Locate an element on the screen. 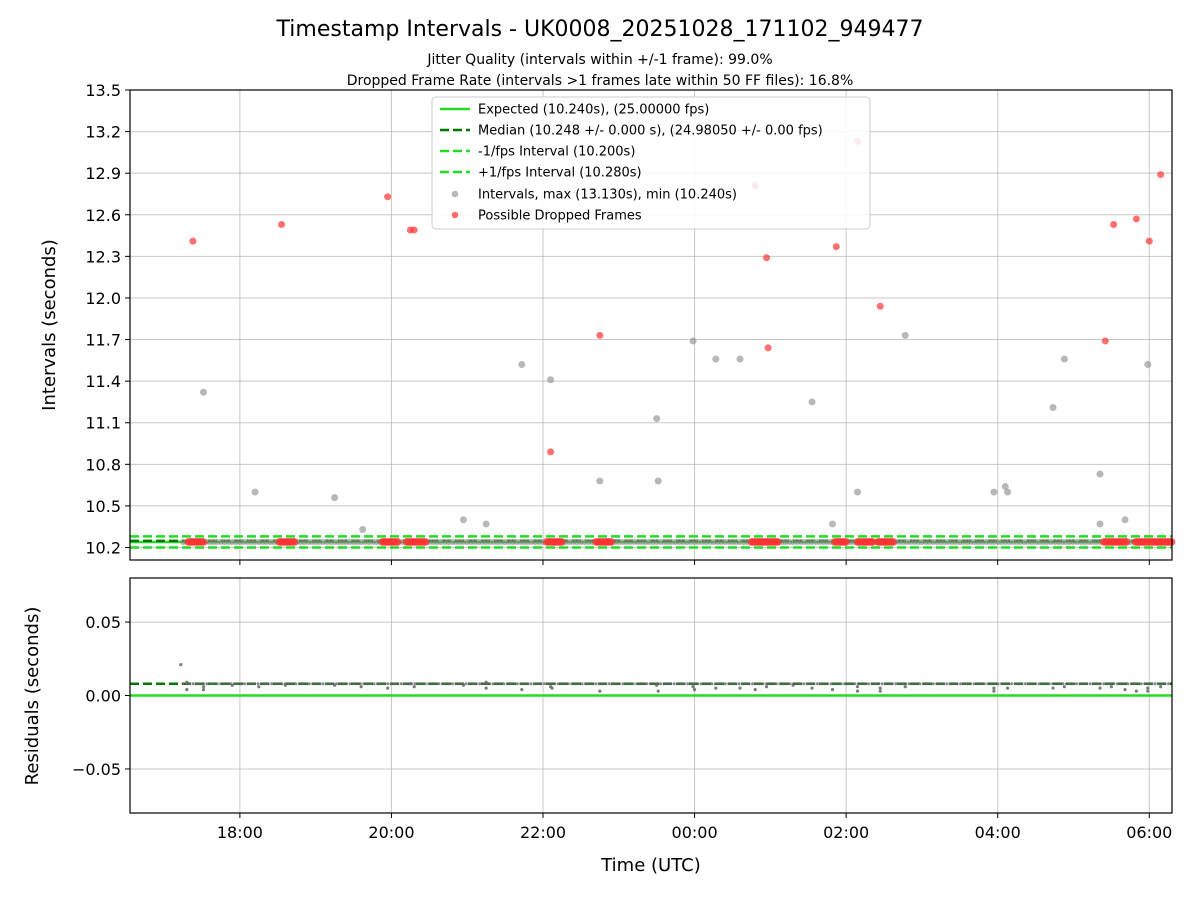  top-y-tick-label: 11.7 is located at coordinates (103, 340).